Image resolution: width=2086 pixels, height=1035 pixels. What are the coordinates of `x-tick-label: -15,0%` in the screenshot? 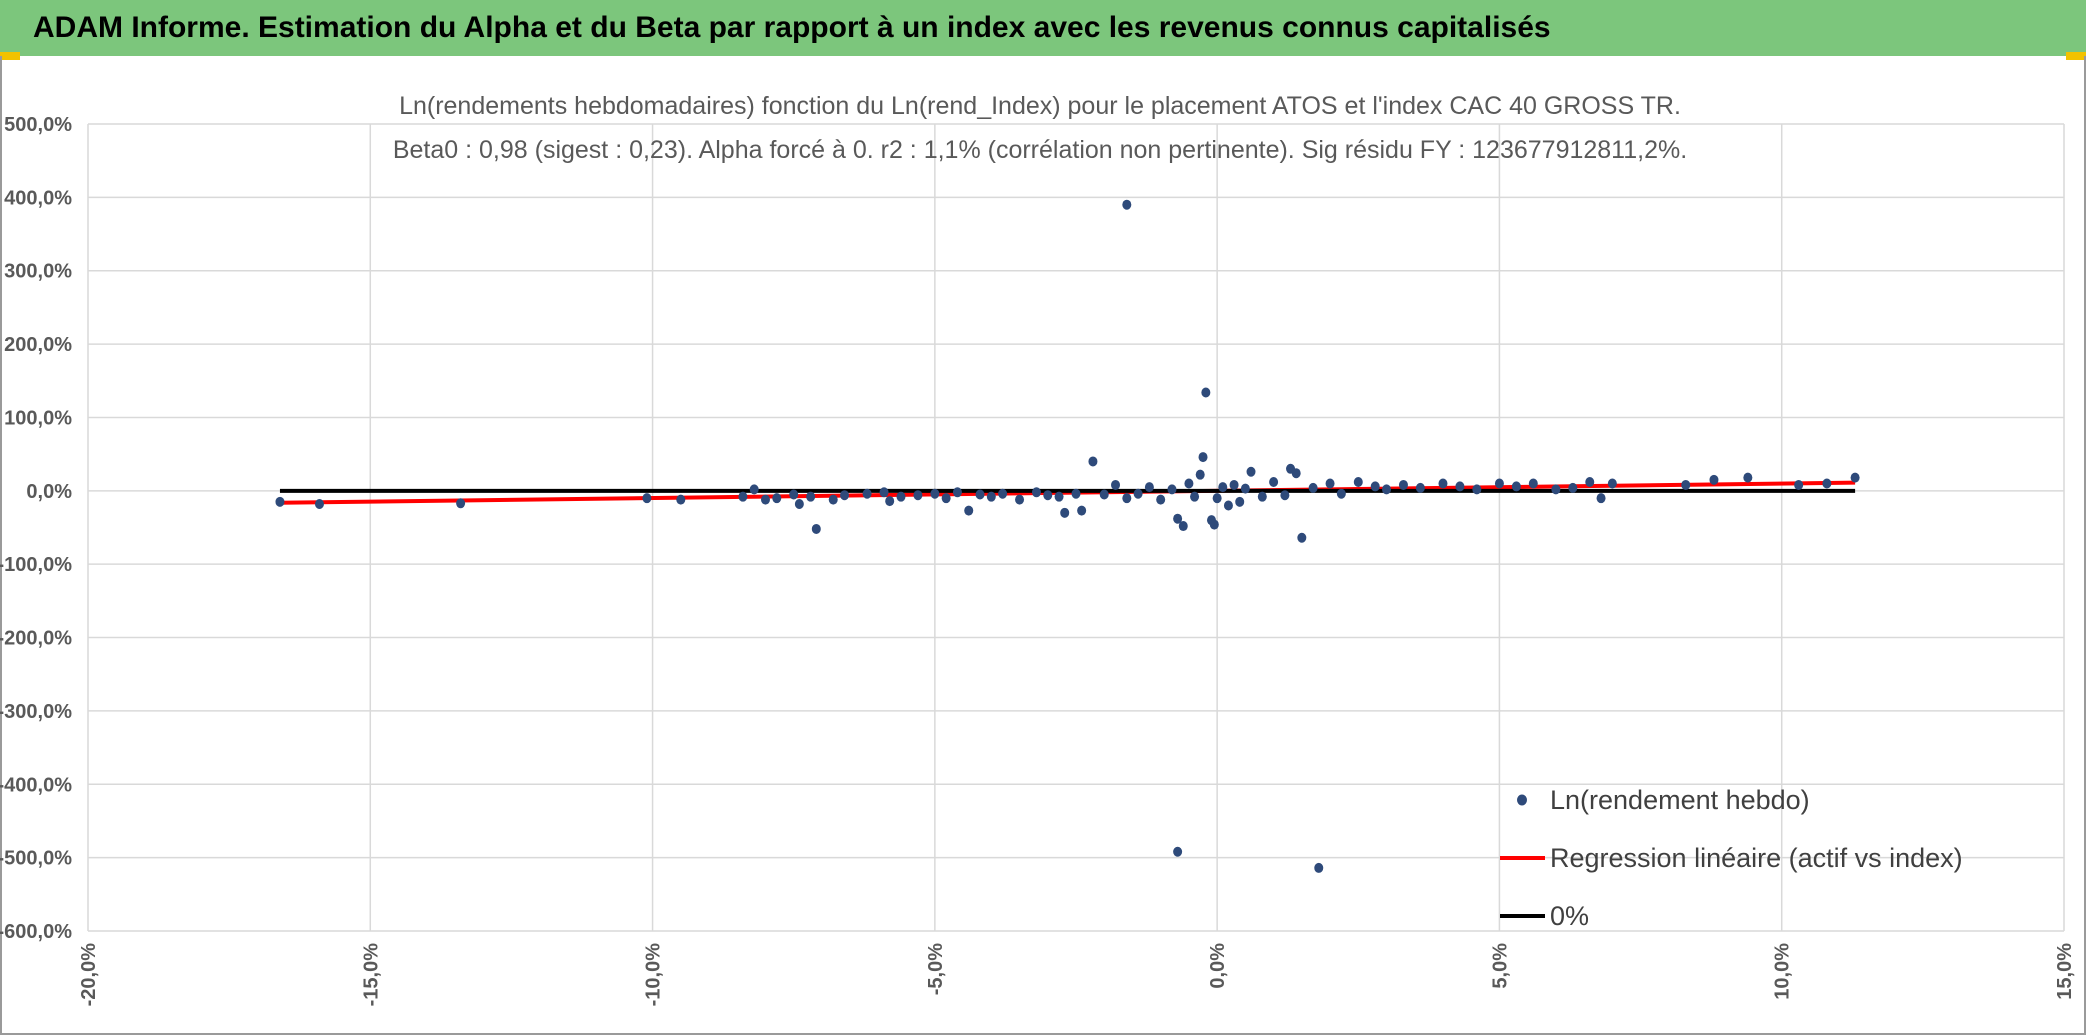 It's located at (371, 975).